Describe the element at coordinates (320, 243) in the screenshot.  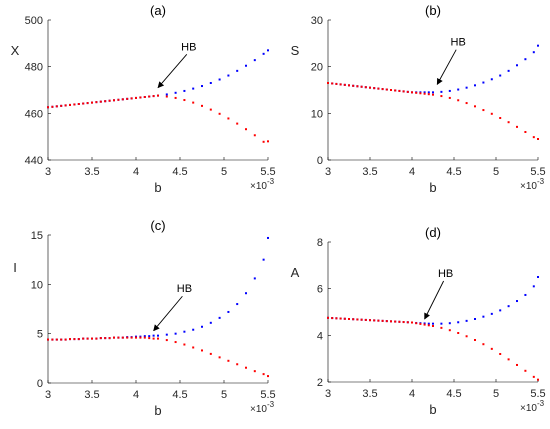
I see `y-tick-label: 8` at that location.